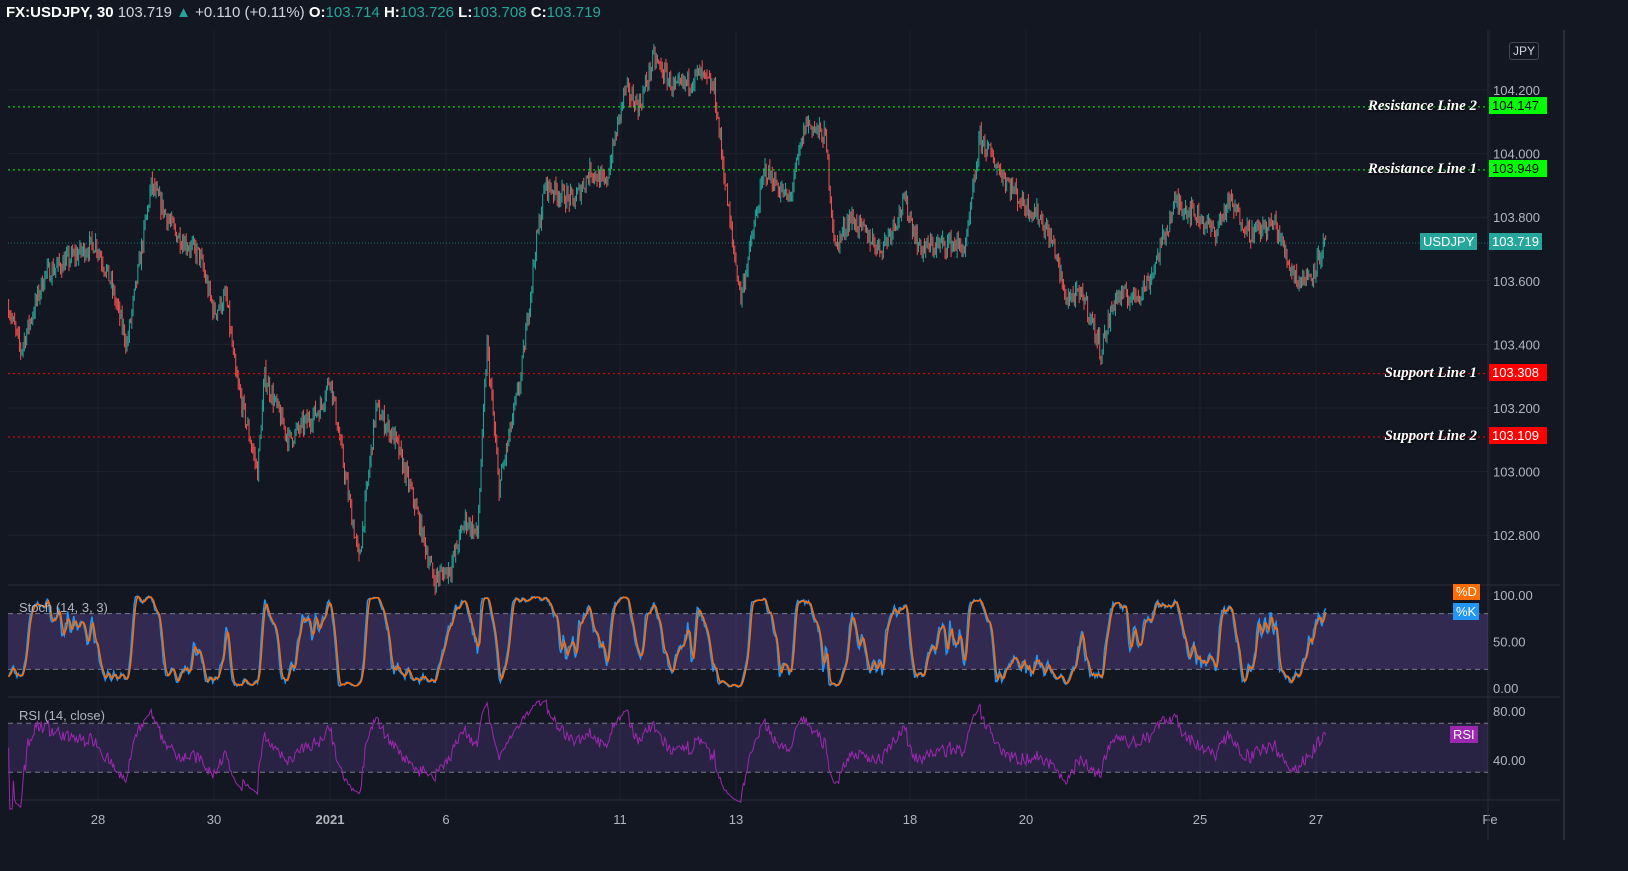 The image size is (1628, 871). Describe the element at coordinates (1026, 819) in the screenshot. I see `time-tick: 20` at that location.